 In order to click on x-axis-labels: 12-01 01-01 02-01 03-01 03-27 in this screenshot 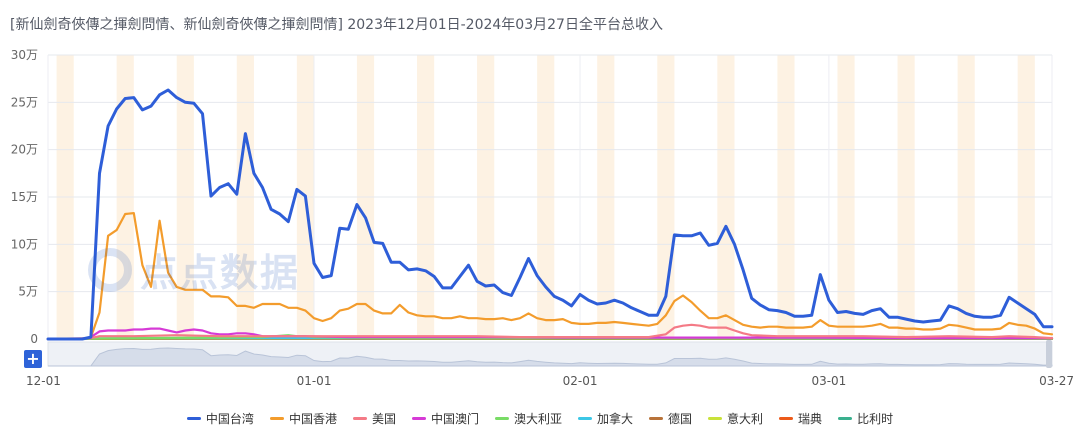, I will do `click(550, 381)`.